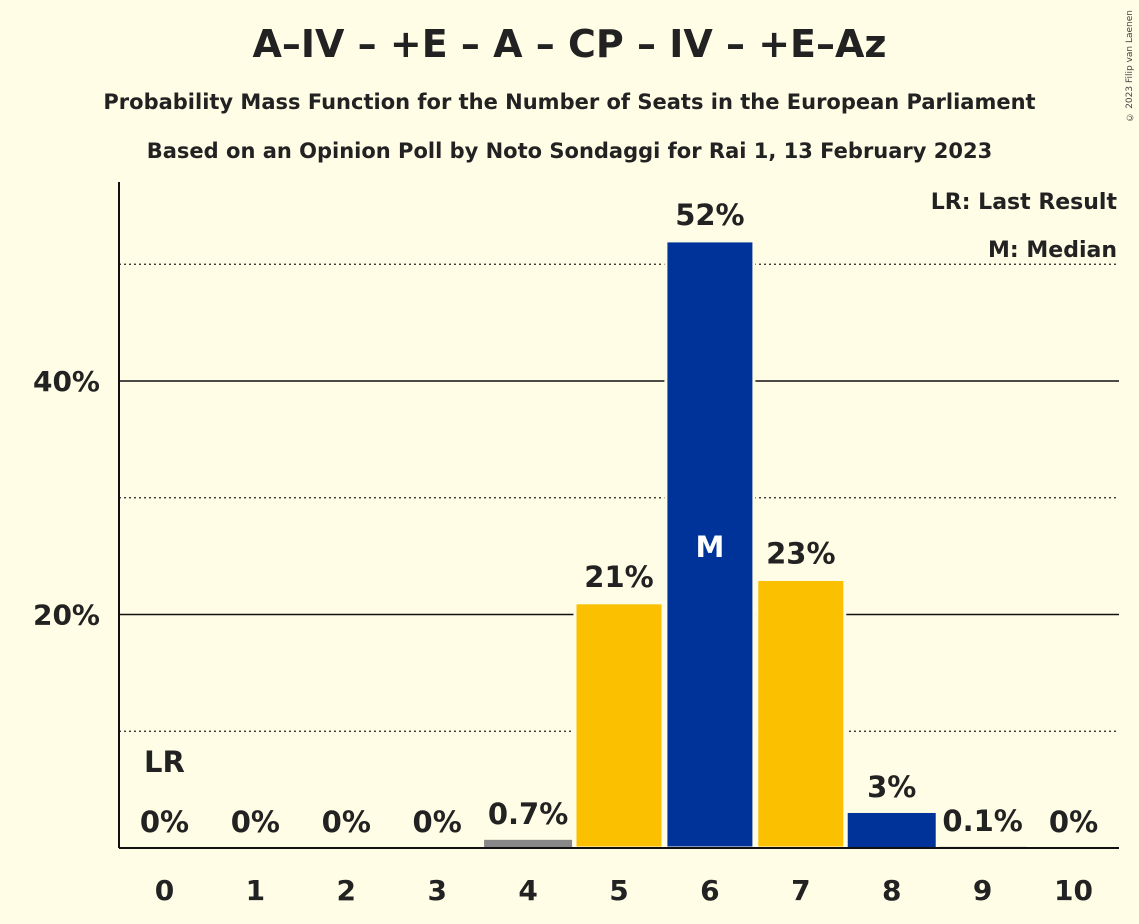 This screenshot has width=1139, height=924. I want to click on x-tick-label: 1, so click(255, 890).